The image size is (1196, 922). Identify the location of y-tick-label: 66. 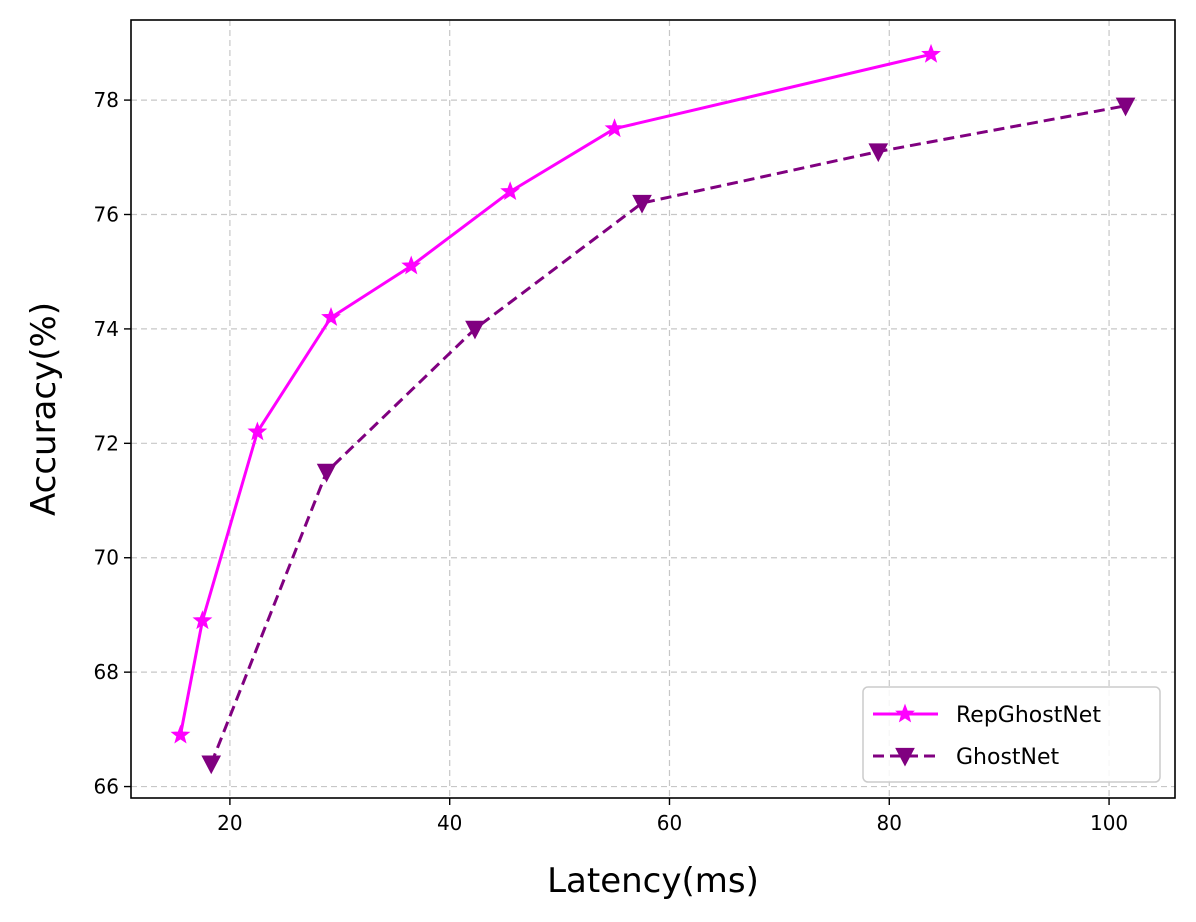
(106, 787).